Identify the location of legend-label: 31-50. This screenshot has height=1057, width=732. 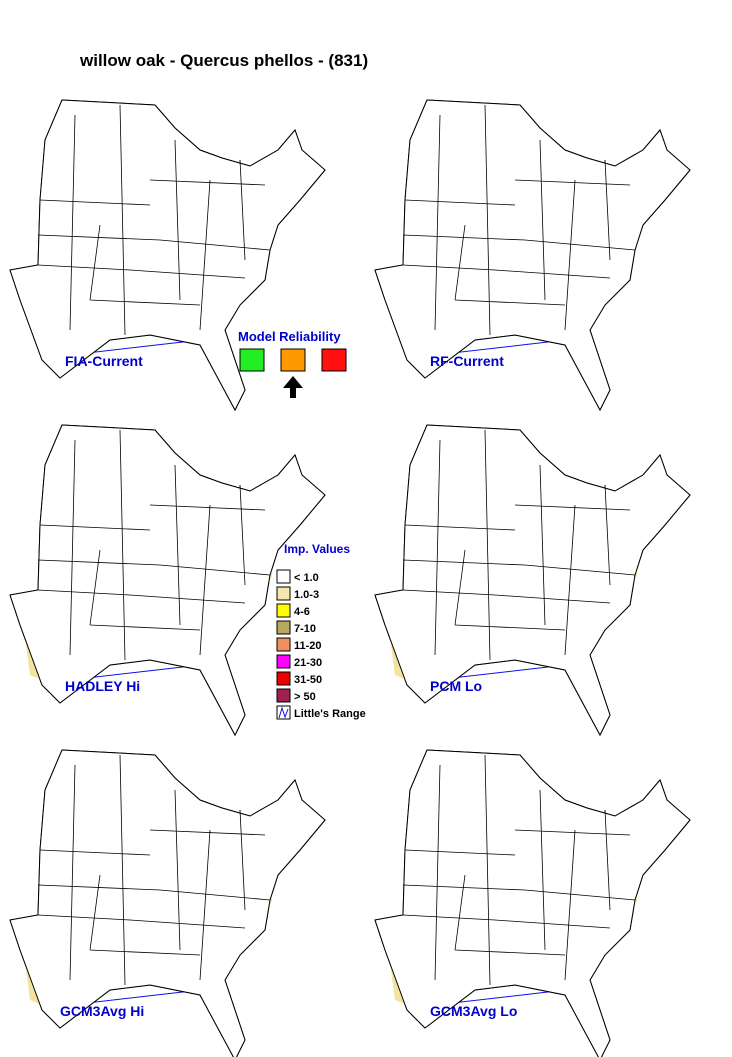
(308, 680).